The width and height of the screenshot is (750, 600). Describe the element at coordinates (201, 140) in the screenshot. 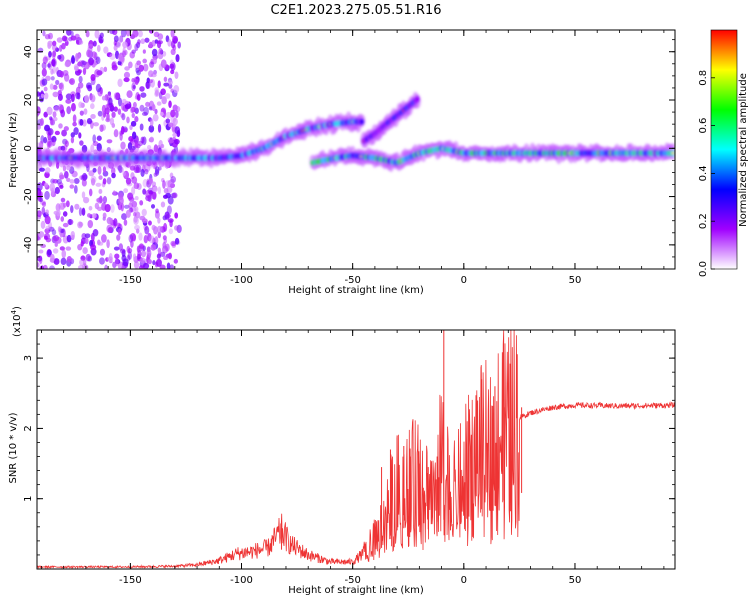

I see `band-main` at that location.